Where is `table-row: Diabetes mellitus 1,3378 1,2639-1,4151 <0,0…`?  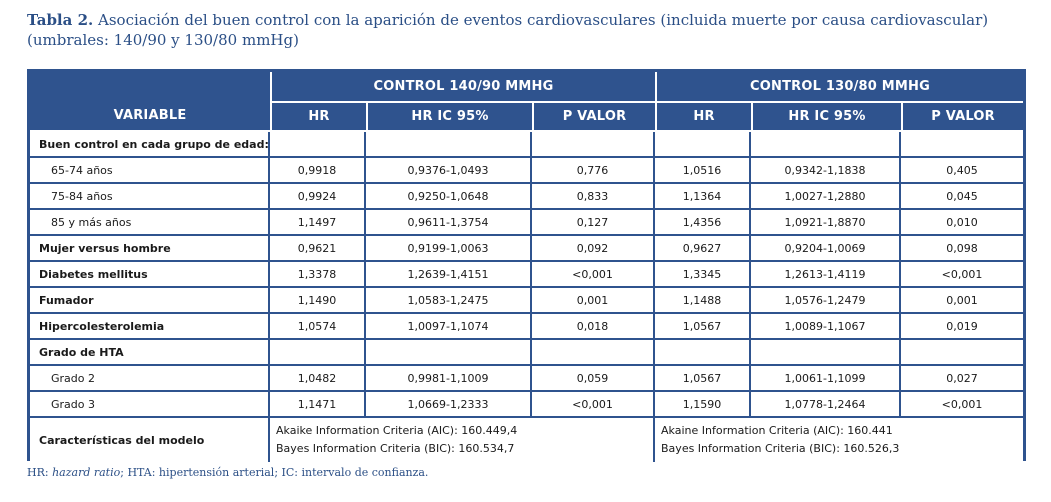
table-row: Diabetes mellitus 1,3378 1,2639-1,4151 <0,0… is located at coordinates (527, 275).